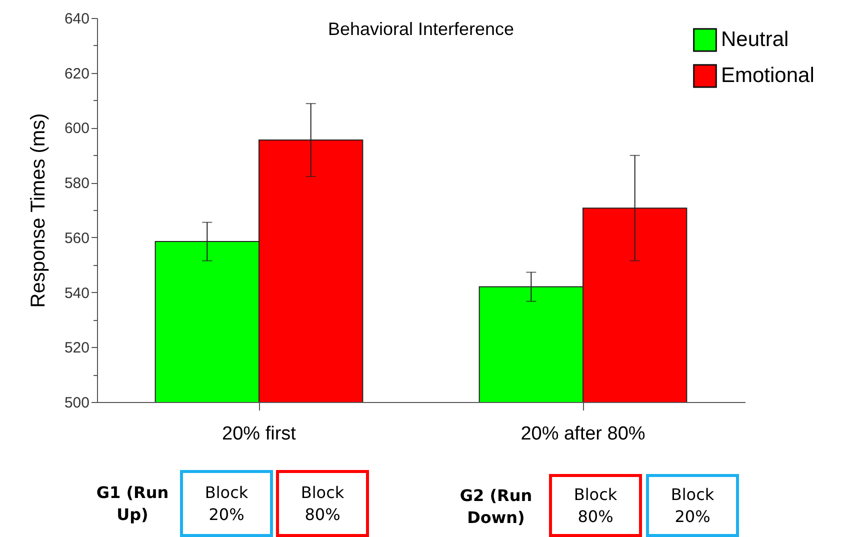  I want to click on y-tick-label: 560, so click(77, 238).